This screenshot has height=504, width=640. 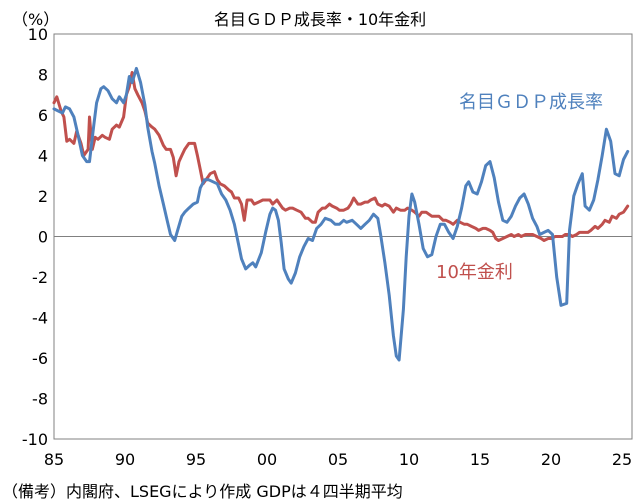 What do you see at coordinates (320, 19) in the screenshot?
I see `chart-title: 名目ＧＤＰ成長率・10年金利` at bounding box center [320, 19].